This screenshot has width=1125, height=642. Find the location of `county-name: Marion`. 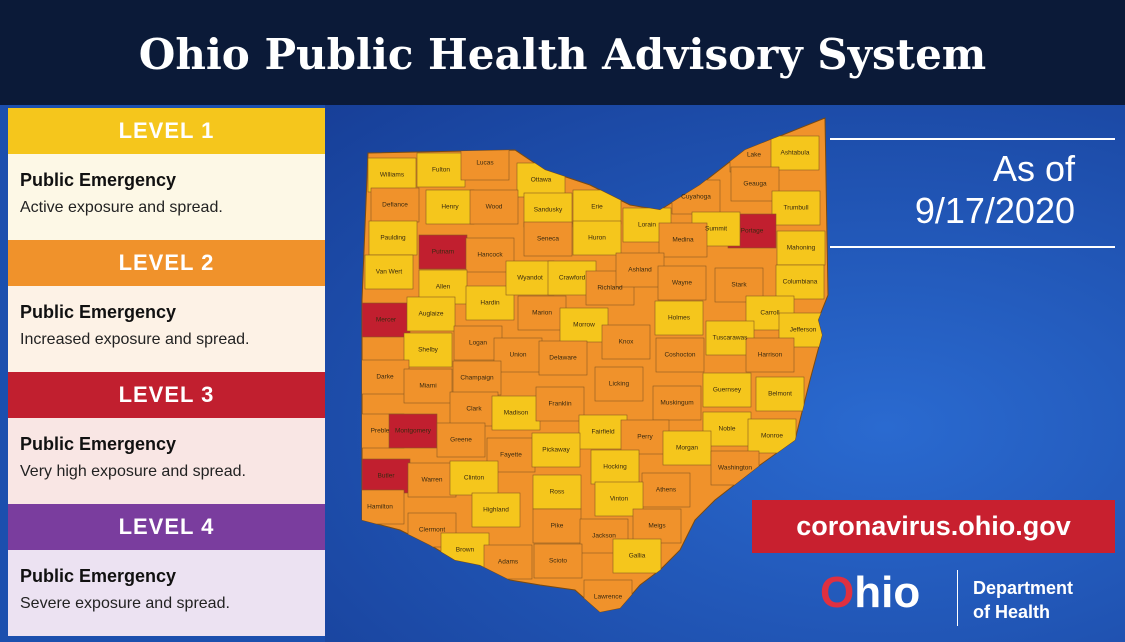

county-name: Marion is located at coordinates (542, 313).